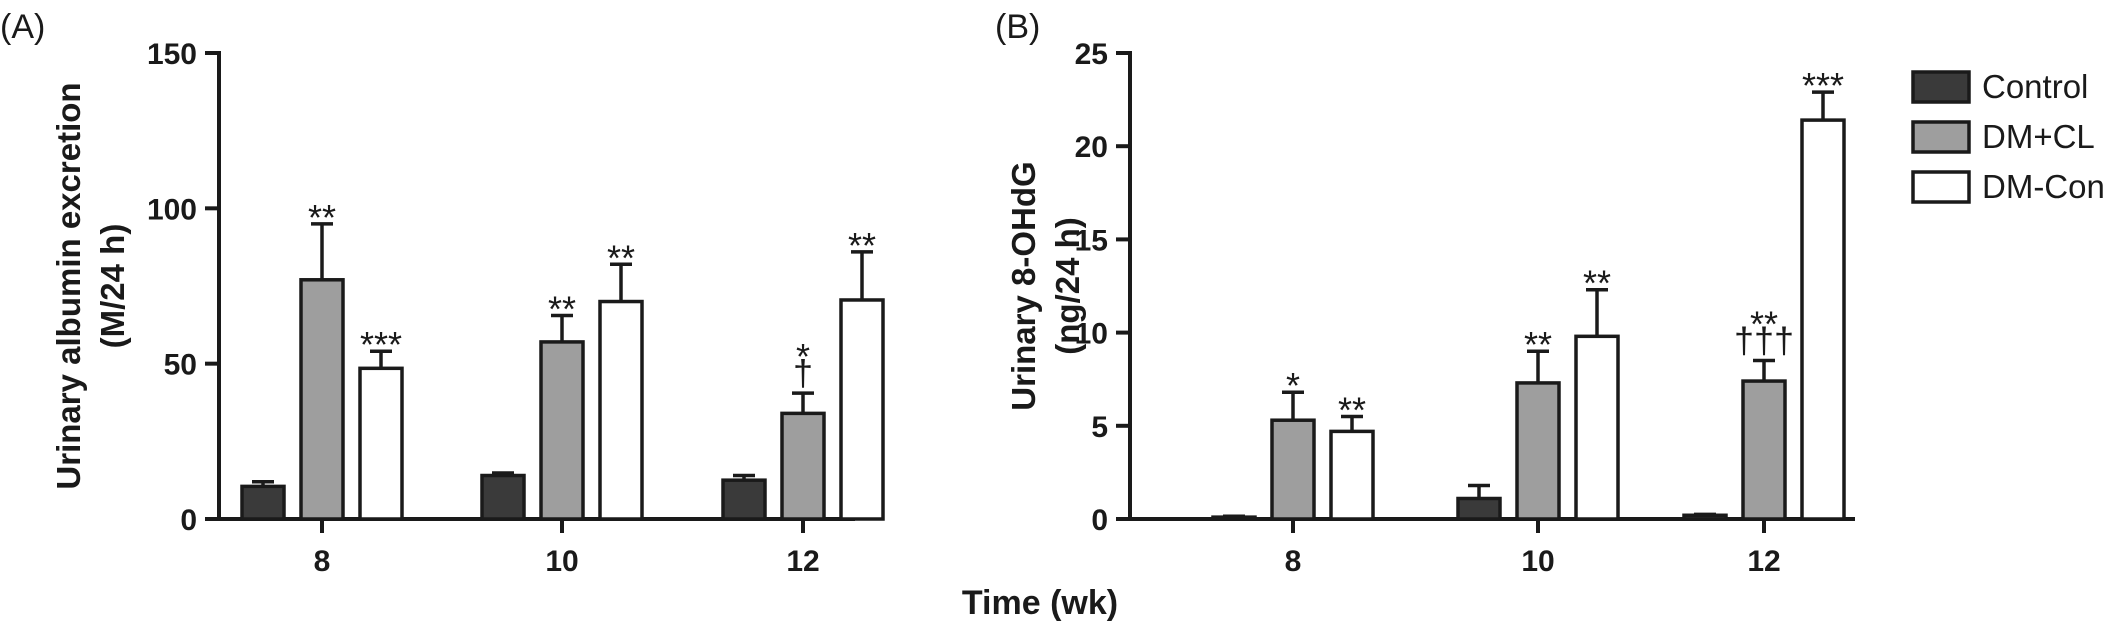  Describe the element at coordinates (561, 561) in the screenshot. I see `x-tick-label-a: 10` at that location.